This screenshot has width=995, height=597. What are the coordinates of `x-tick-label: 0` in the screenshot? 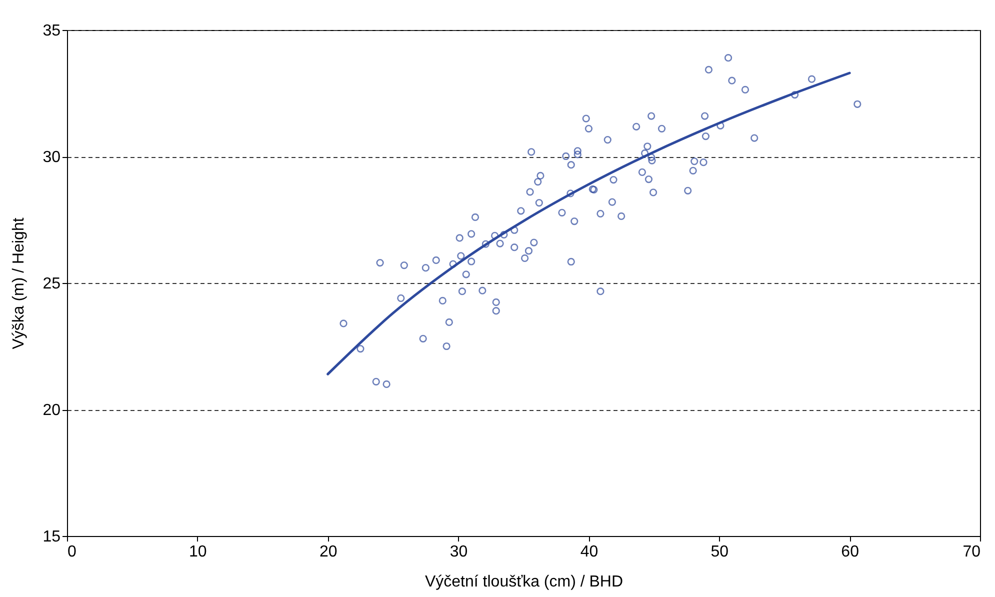 It's located at (72, 552).